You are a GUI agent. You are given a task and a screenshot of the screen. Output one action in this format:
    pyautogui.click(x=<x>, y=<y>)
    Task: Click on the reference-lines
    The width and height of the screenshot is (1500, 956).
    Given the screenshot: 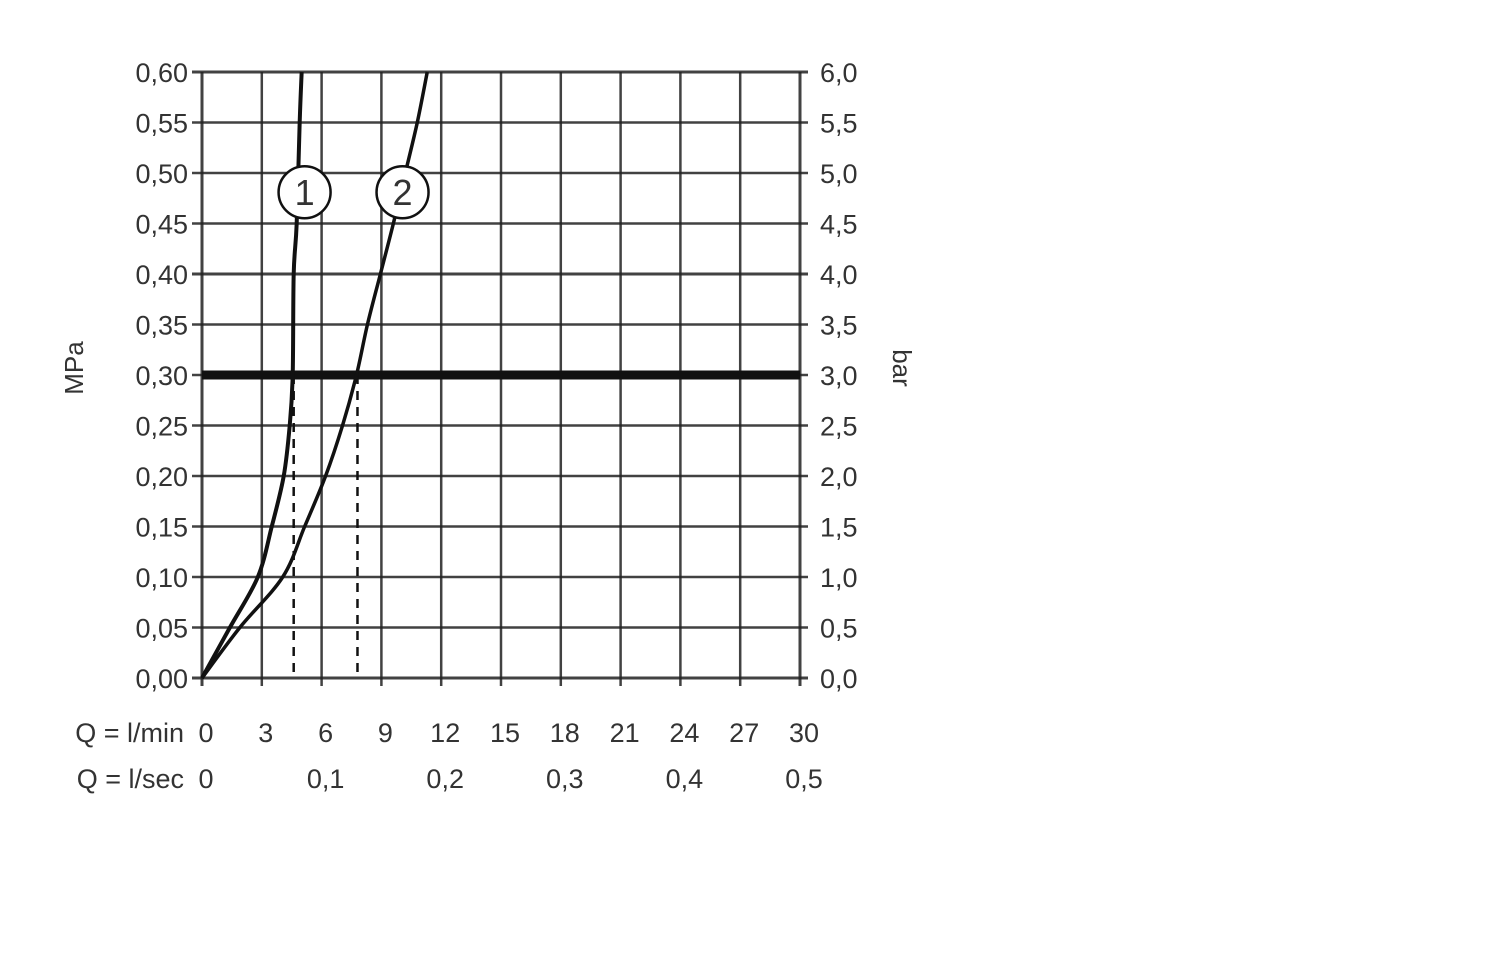 What is the action you would take?
    pyautogui.click(x=501, y=524)
    